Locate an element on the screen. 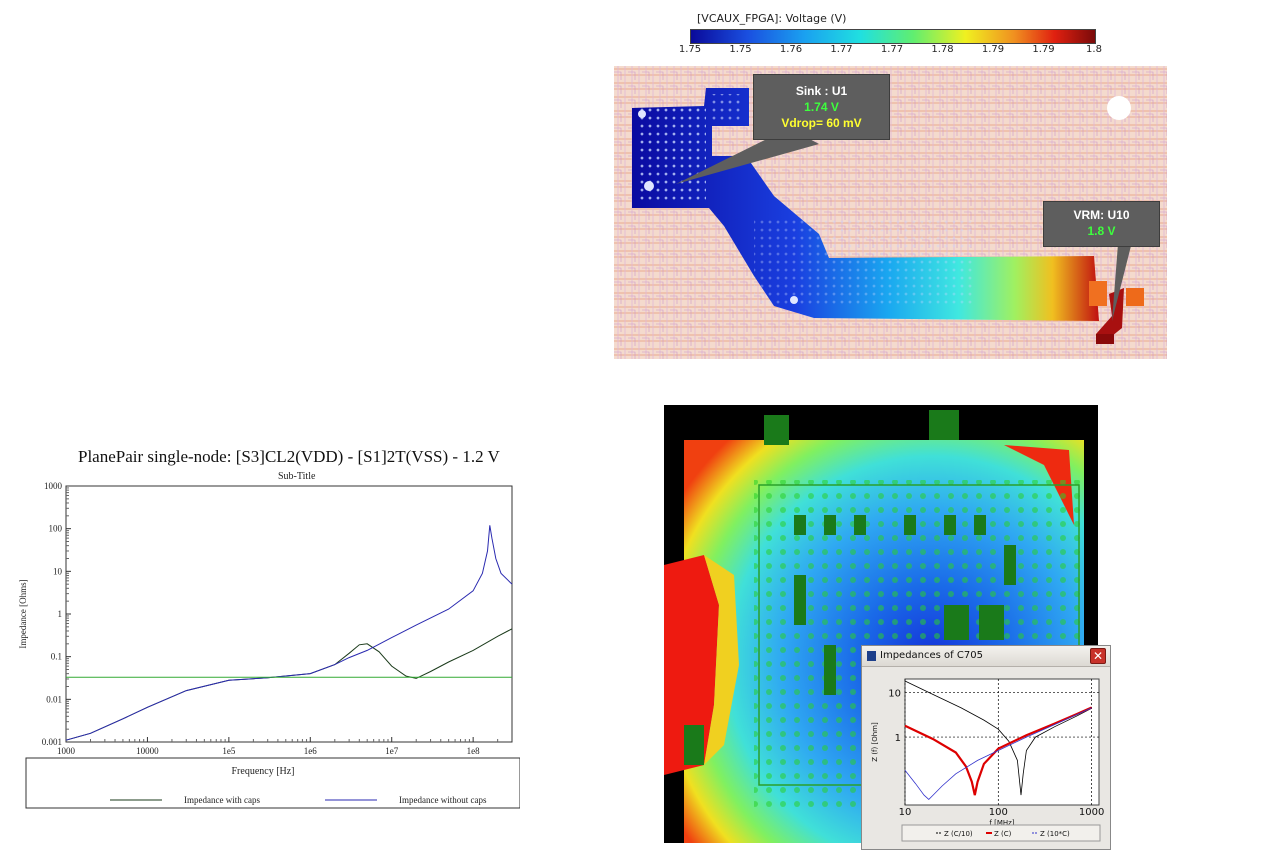 This screenshot has width=1280, height=853. vrm-callout: VRM: U10 1.8 V is located at coordinates (1101, 224).